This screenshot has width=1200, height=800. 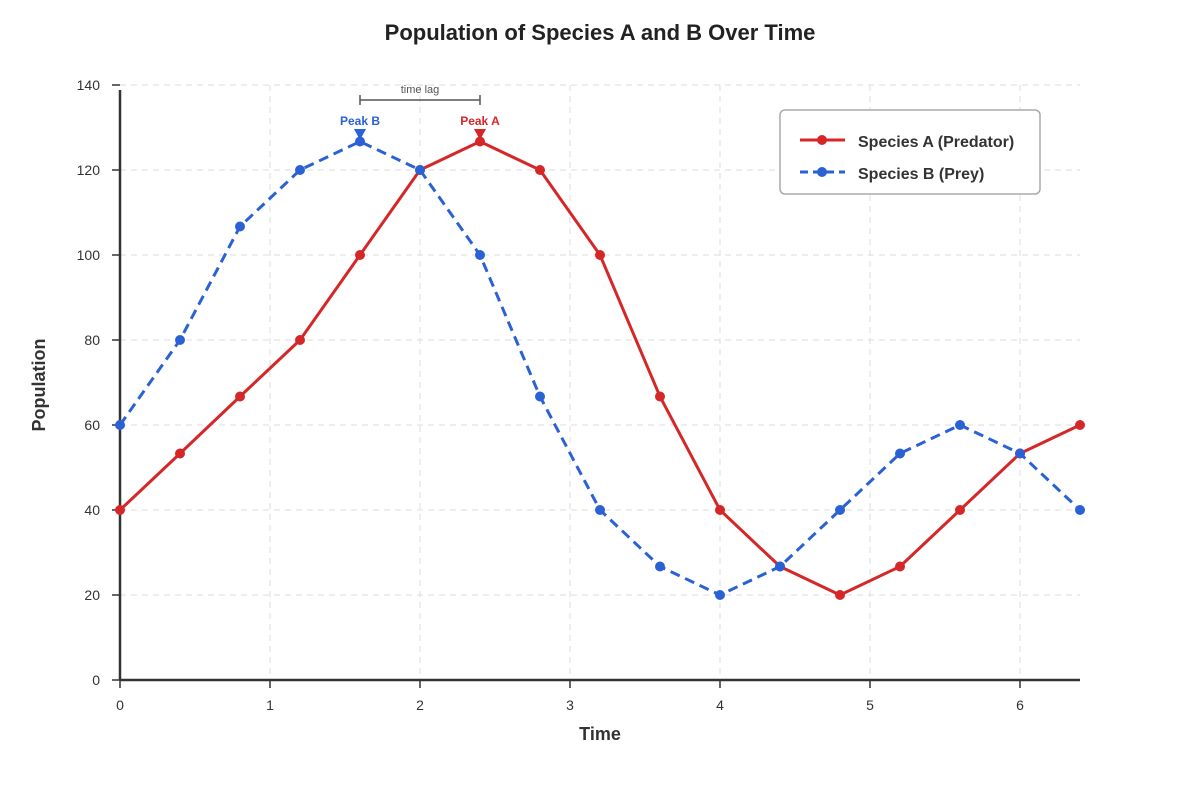 What do you see at coordinates (92, 340) in the screenshot?
I see `y-tick-label: 80` at bounding box center [92, 340].